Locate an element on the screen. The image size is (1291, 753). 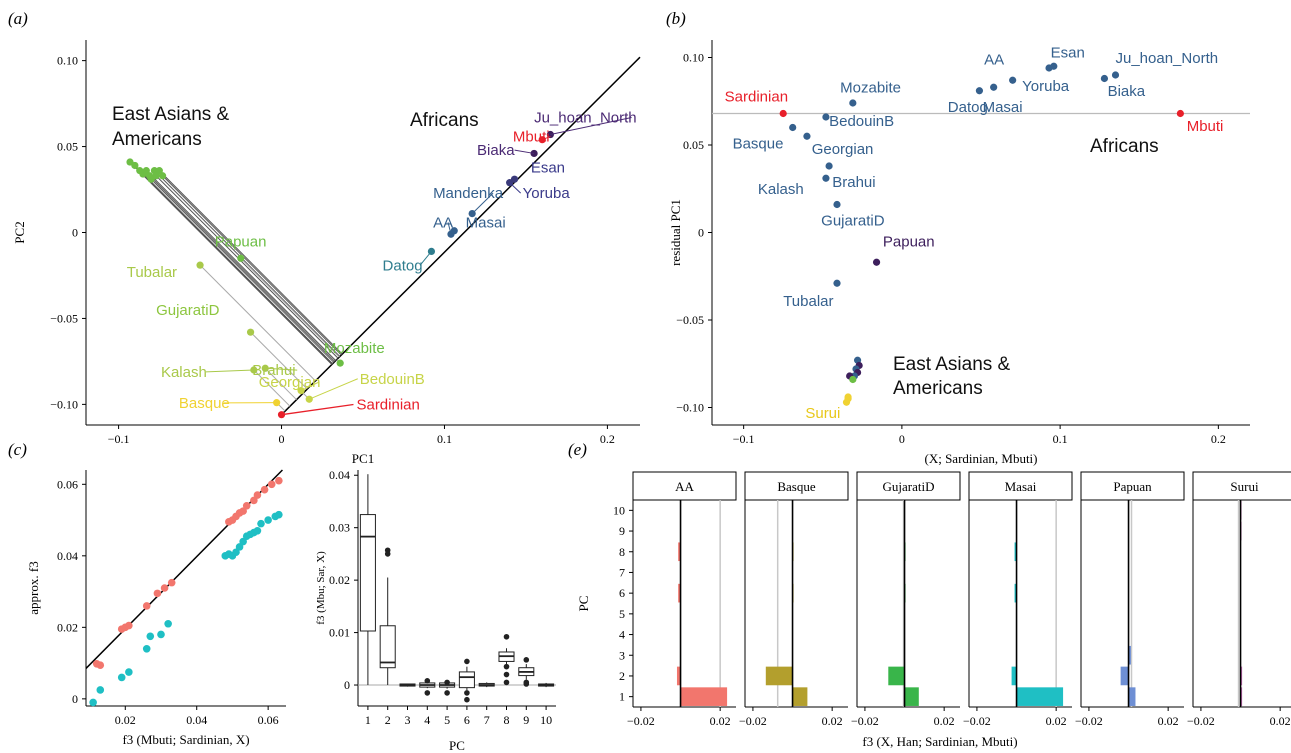
annotation-africans: Africans is located at coordinates (1124, 146).